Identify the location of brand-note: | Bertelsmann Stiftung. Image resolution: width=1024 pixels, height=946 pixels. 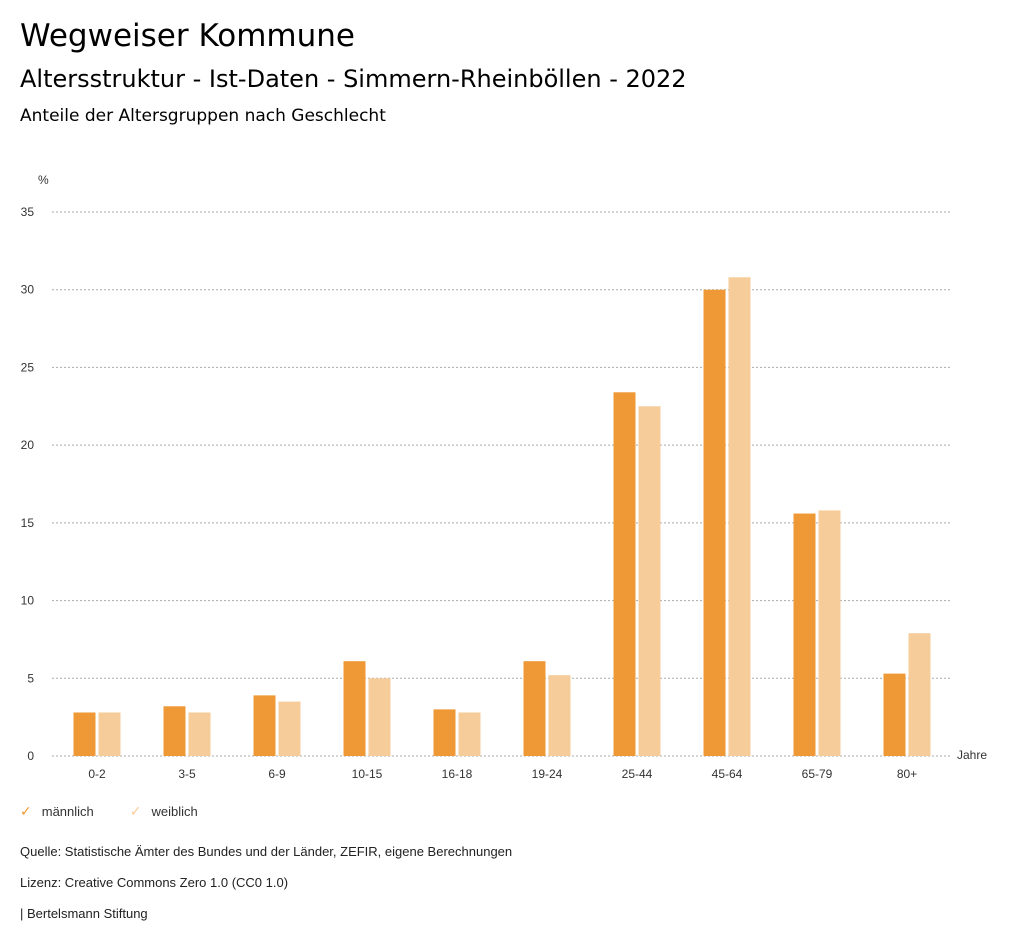
(84, 913).